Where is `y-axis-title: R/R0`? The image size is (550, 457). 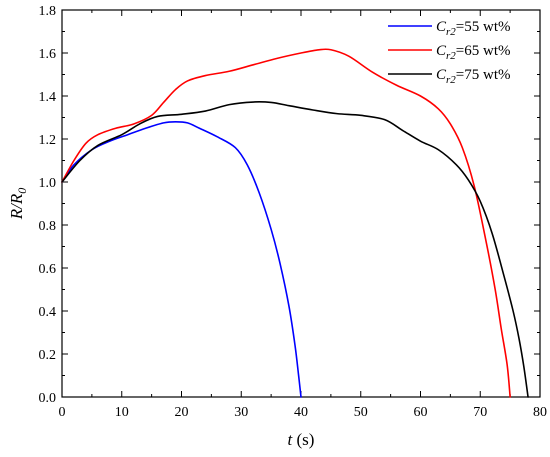 y-axis-title: R/R0 is located at coordinates (18, 204).